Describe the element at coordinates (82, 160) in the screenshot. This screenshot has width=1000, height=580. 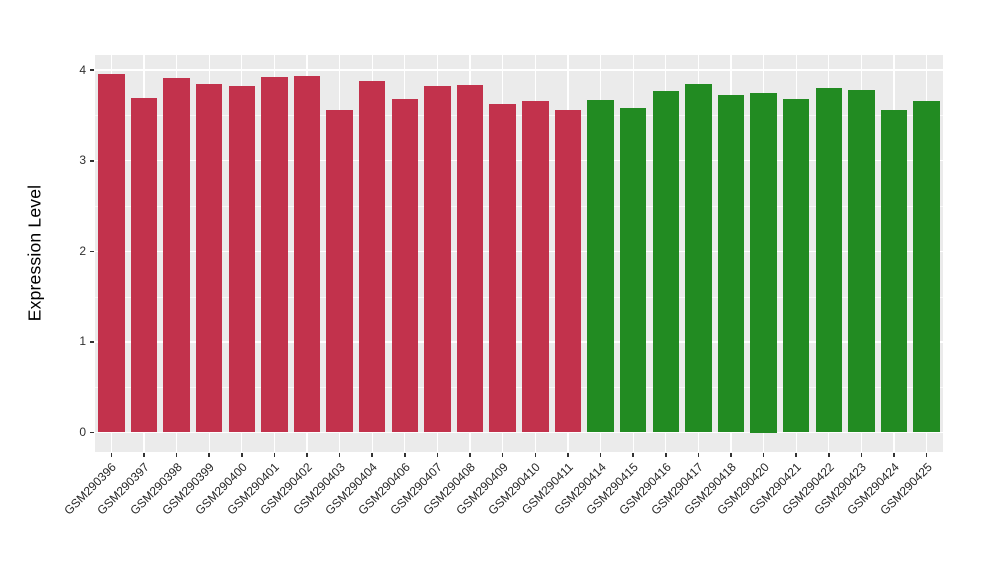
I see `y-tick-label: 3` at that location.